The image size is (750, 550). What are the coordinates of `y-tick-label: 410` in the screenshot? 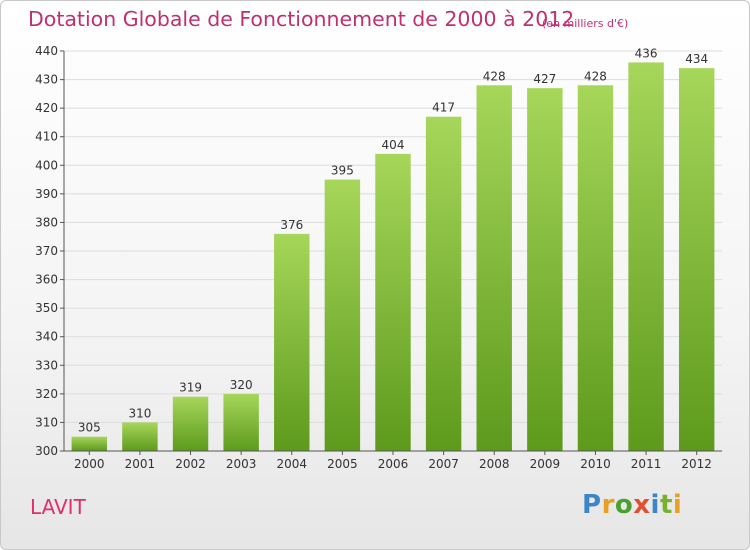 It's located at (46, 137).